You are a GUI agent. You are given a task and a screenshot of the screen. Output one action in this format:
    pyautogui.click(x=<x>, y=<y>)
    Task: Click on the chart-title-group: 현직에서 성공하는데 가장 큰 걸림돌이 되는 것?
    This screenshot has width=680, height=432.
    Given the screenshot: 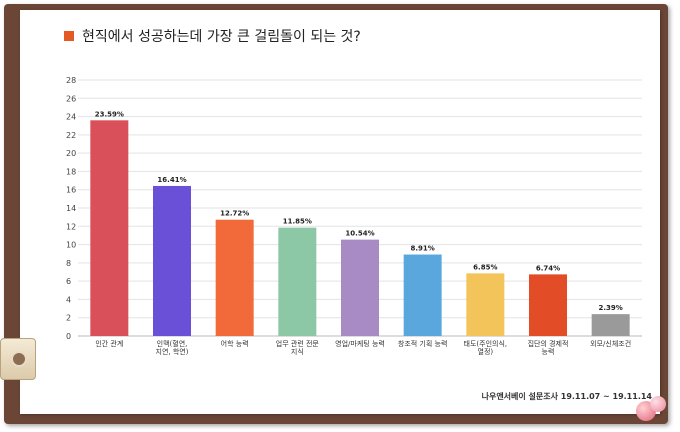 What is the action you would take?
    pyautogui.click(x=212, y=36)
    